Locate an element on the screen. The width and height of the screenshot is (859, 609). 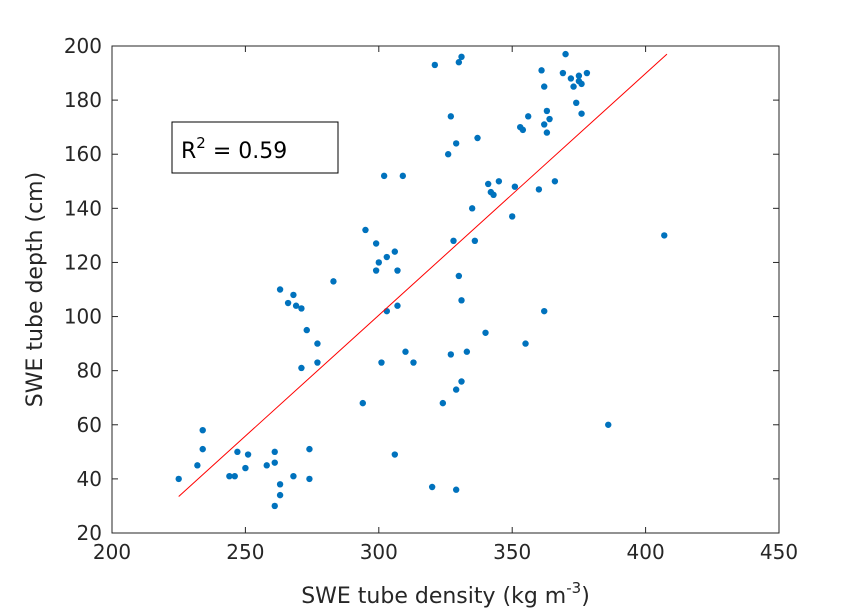
x-tick-label: 250 is located at coordinates (245, 552).